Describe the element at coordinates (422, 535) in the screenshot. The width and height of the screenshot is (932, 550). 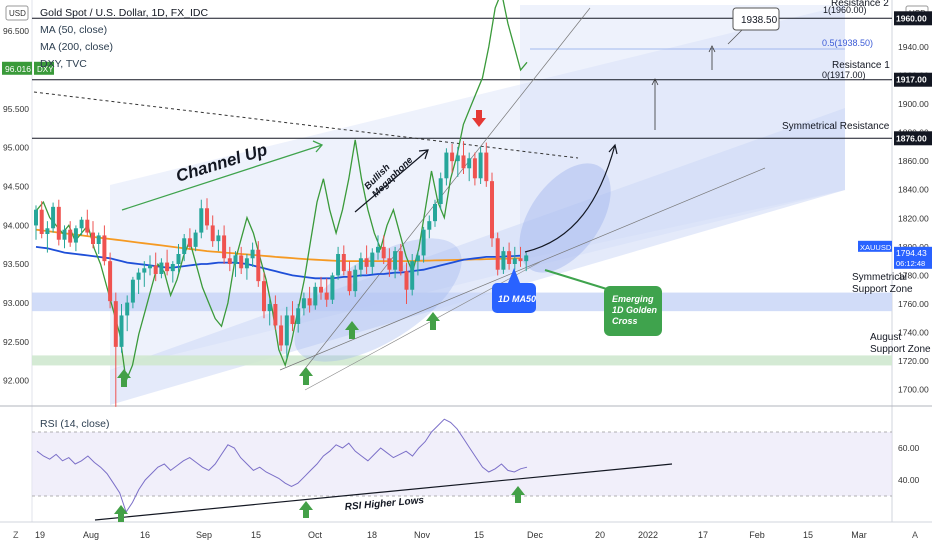
I see `time-axis-label: Nov` at that location.